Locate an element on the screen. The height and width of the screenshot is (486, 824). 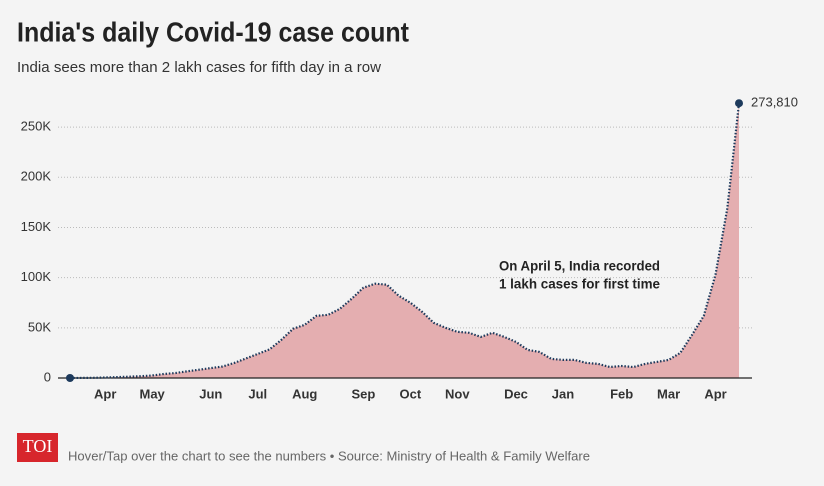
x-tick-label: Aug is located at coordinates (304, 393).